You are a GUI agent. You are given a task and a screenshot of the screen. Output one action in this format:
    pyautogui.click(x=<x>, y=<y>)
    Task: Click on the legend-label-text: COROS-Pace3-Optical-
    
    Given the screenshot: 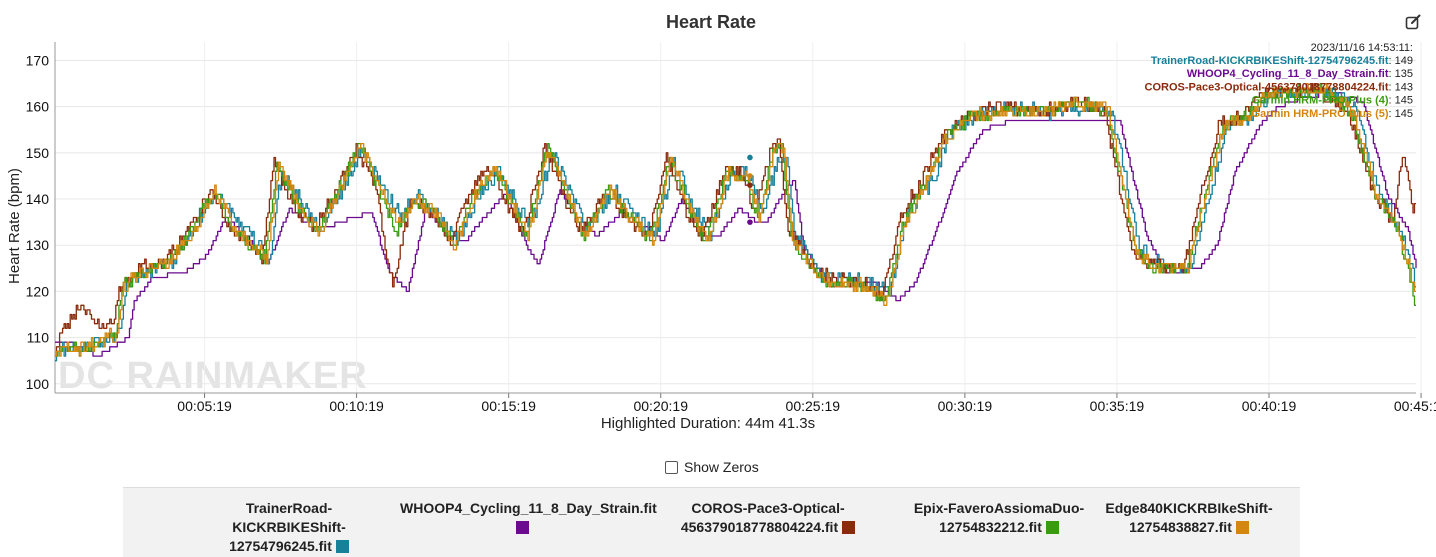 What is the action you would take?
    pyautogui.click(x=768, y=508)
    